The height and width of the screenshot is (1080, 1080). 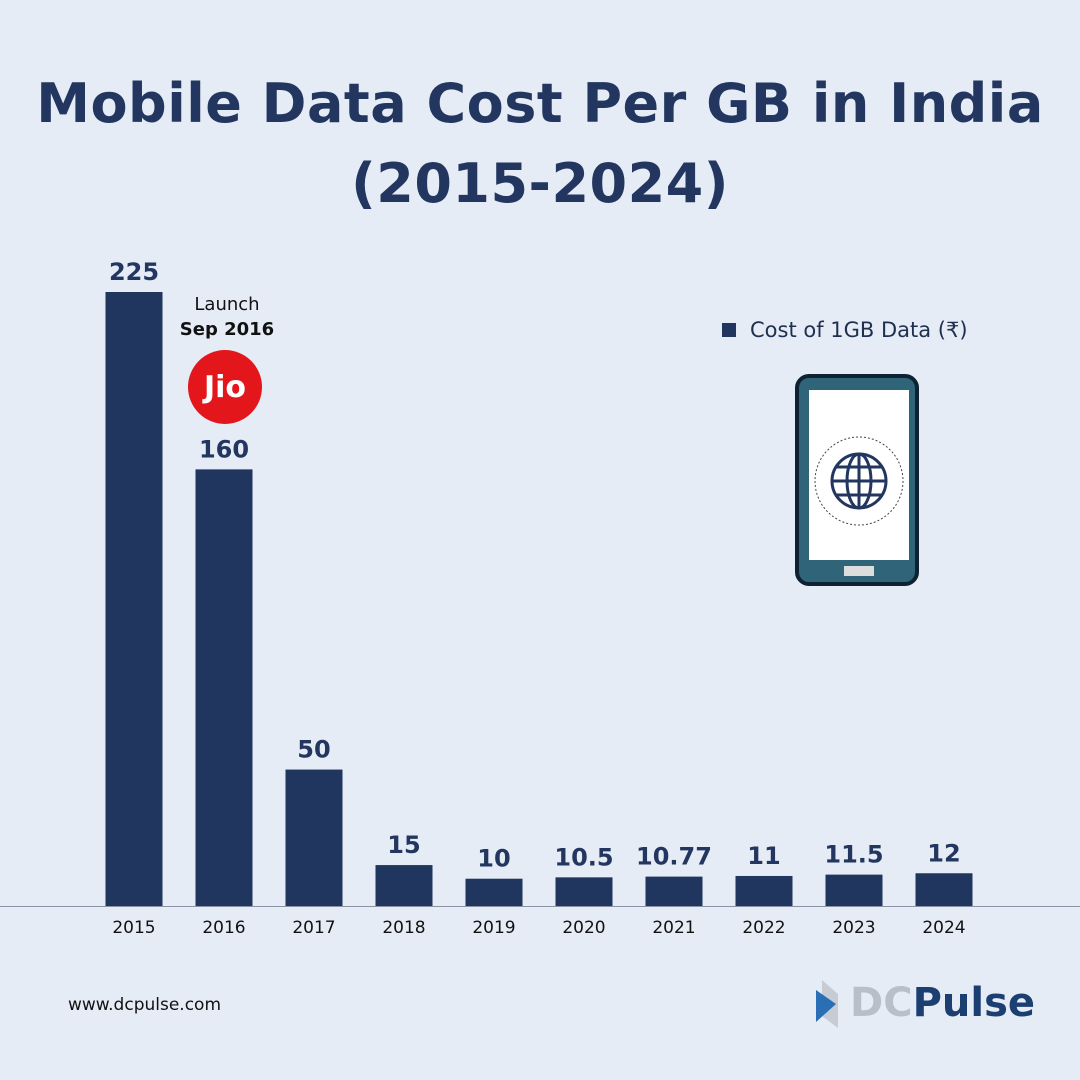 I want to click on x-tick-2024: 2024, so click(x=943, y=928).